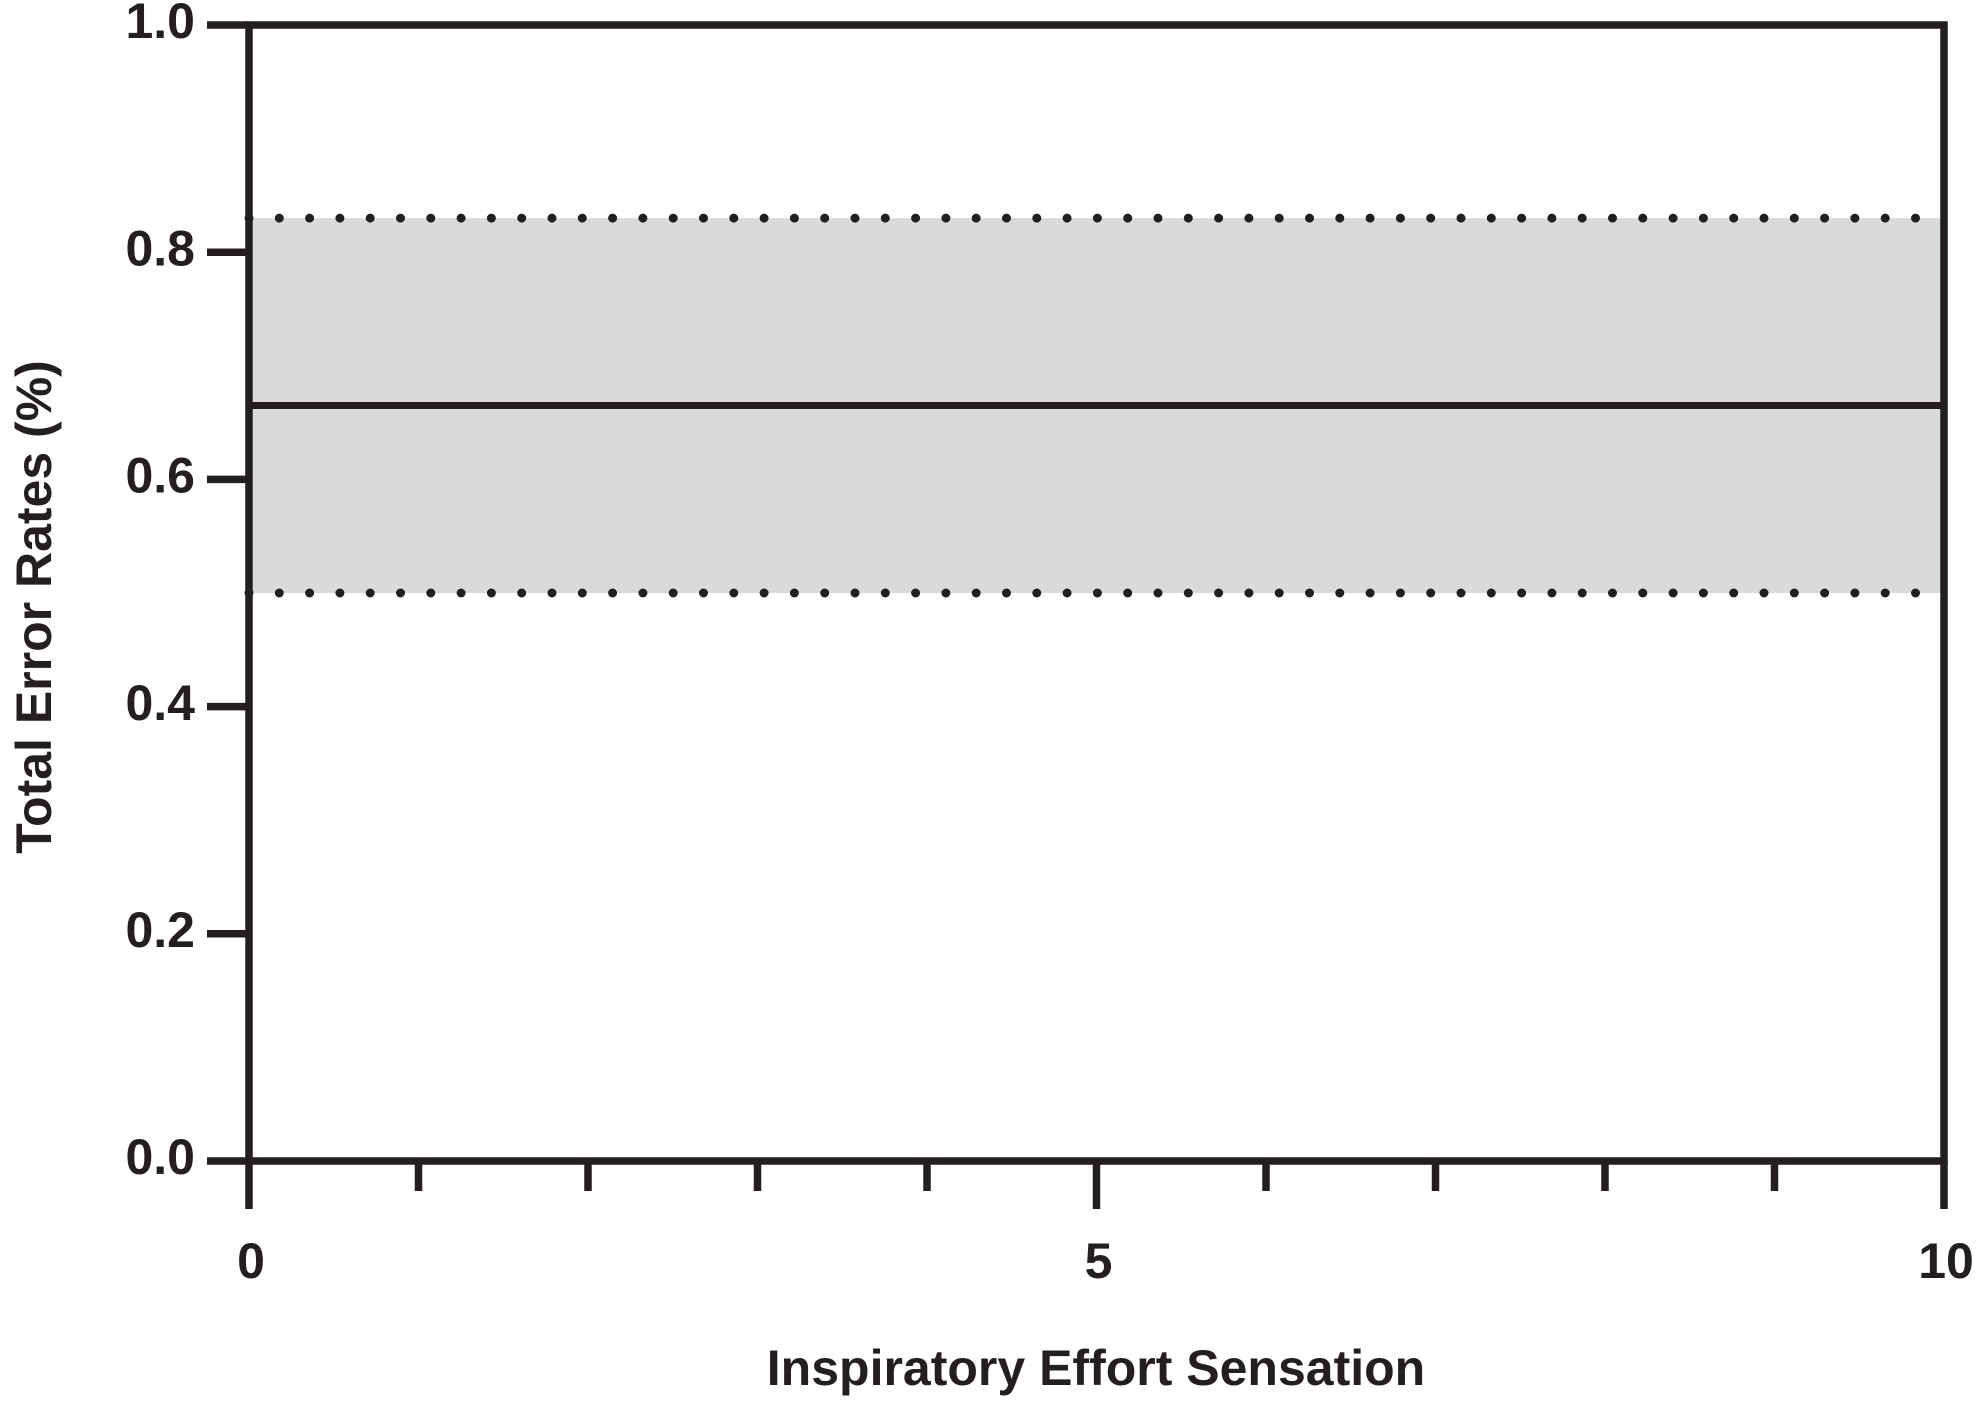 The height and width of the screenshot is (1418, 1983). Describe the element at coordinates (160, 1157) in the screenshot. I see `y-tick-label: 0.0` at that location.